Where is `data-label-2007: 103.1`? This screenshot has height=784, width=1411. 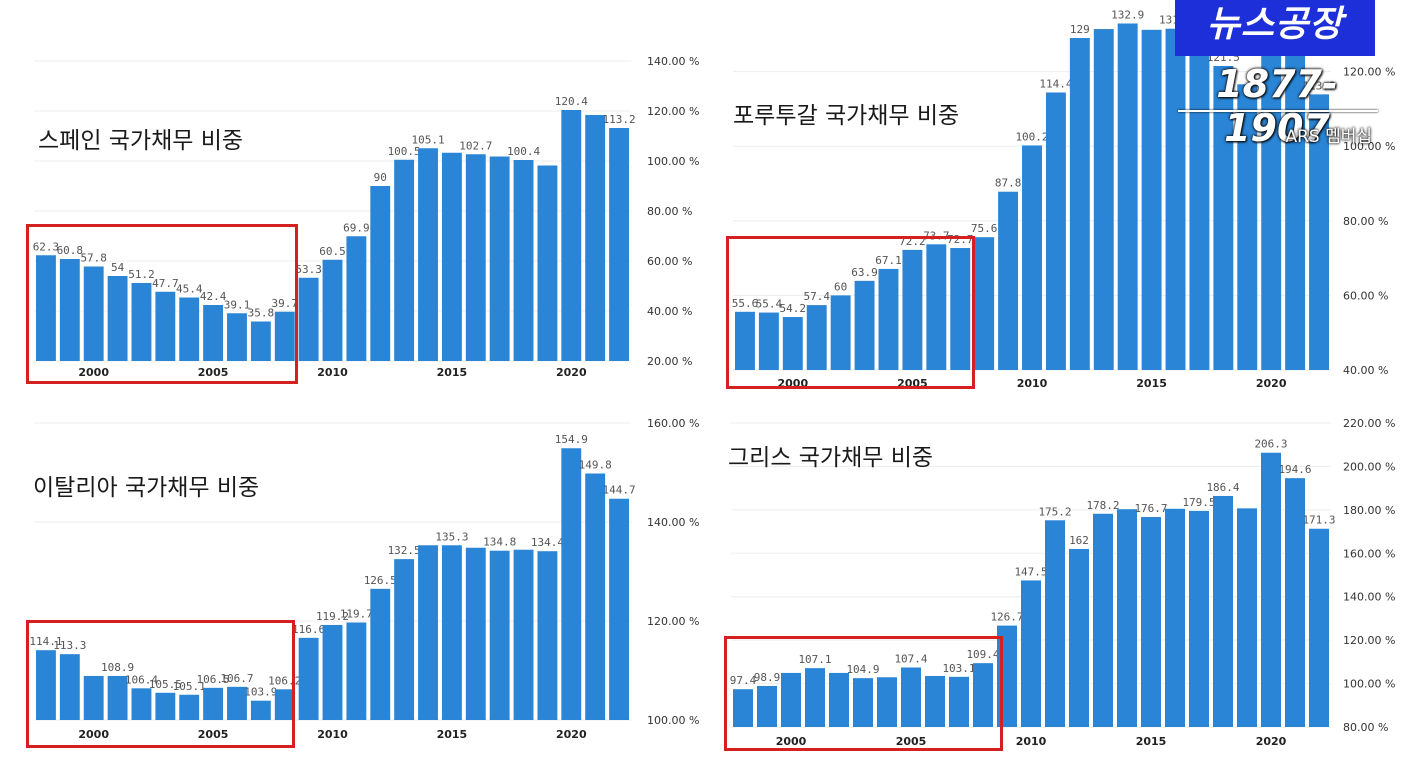 data-label-2007: 103.1 is located at coordinates (958, 668).